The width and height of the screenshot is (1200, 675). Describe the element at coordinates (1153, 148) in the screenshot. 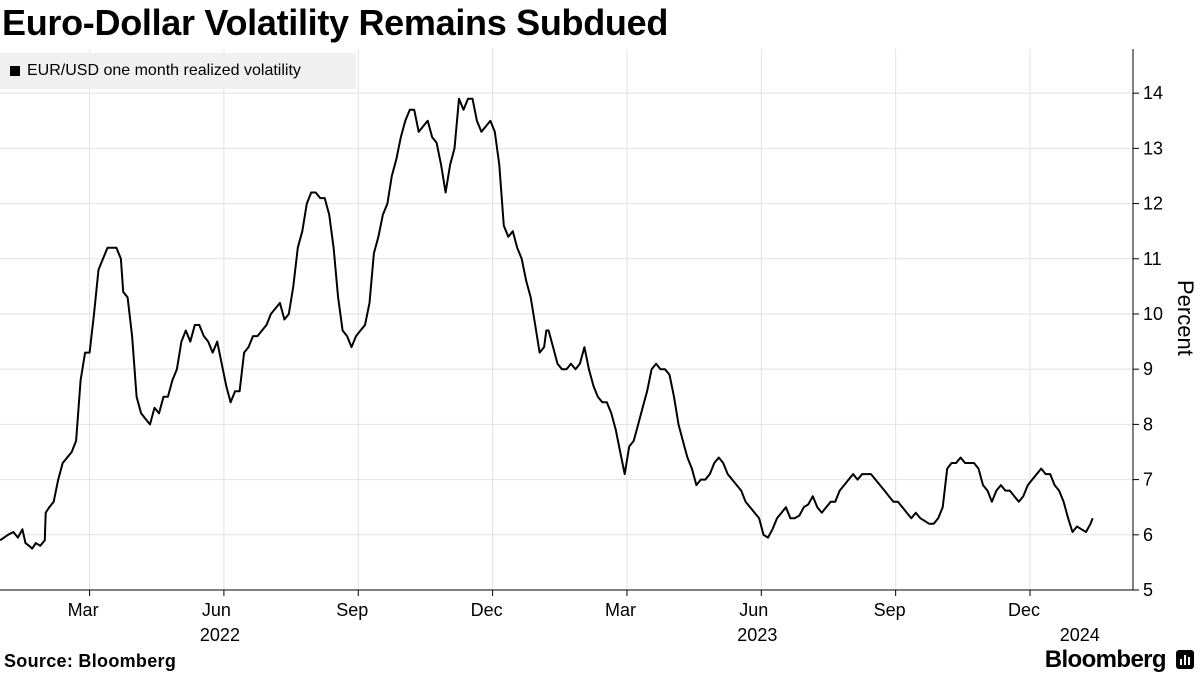

I see `y-tick-label: 13` at that location.